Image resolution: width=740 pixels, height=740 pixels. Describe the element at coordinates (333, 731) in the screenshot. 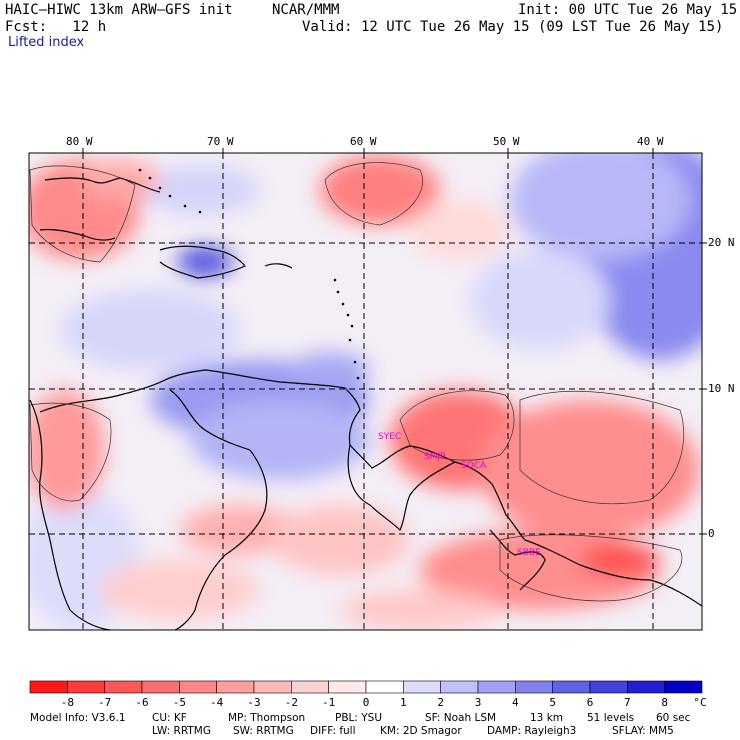

I see `footer-diff: DIFF: full` at that location.